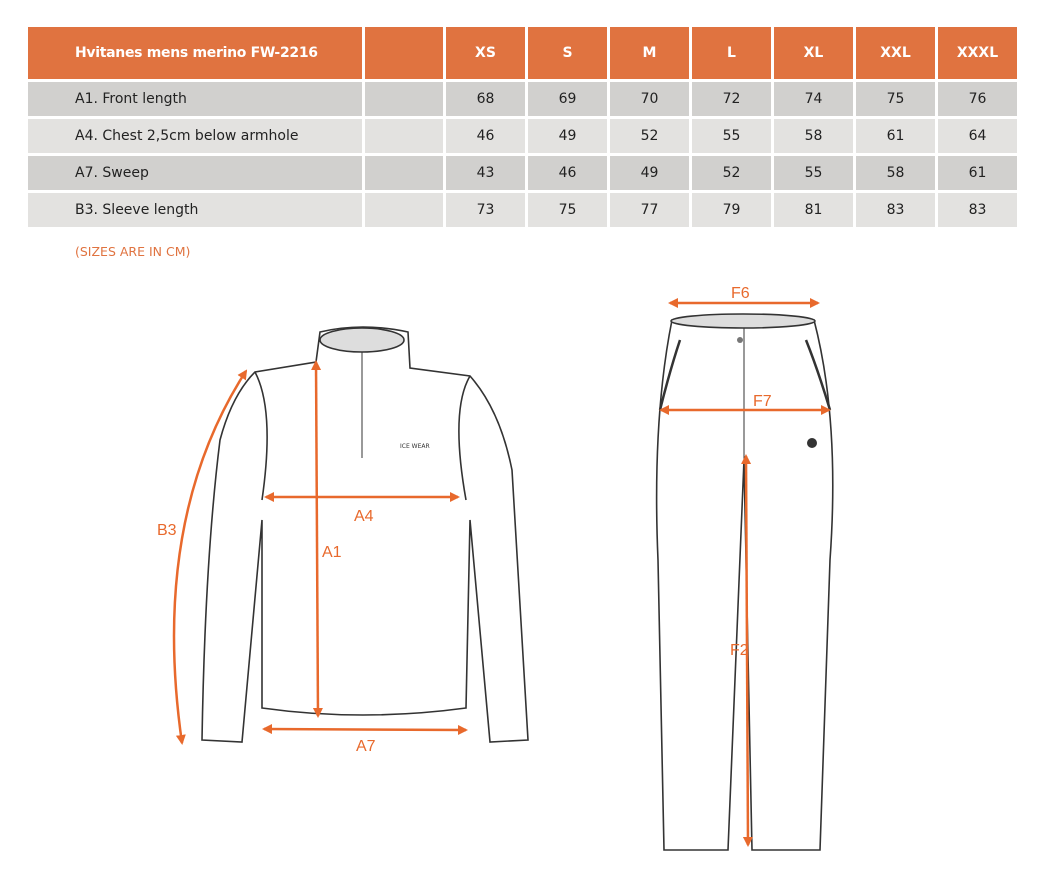  Describe the element at coordinates (195, 53) in the screenshot. I see `product-title: Hvitanes mens merino FW-2216` at that location.